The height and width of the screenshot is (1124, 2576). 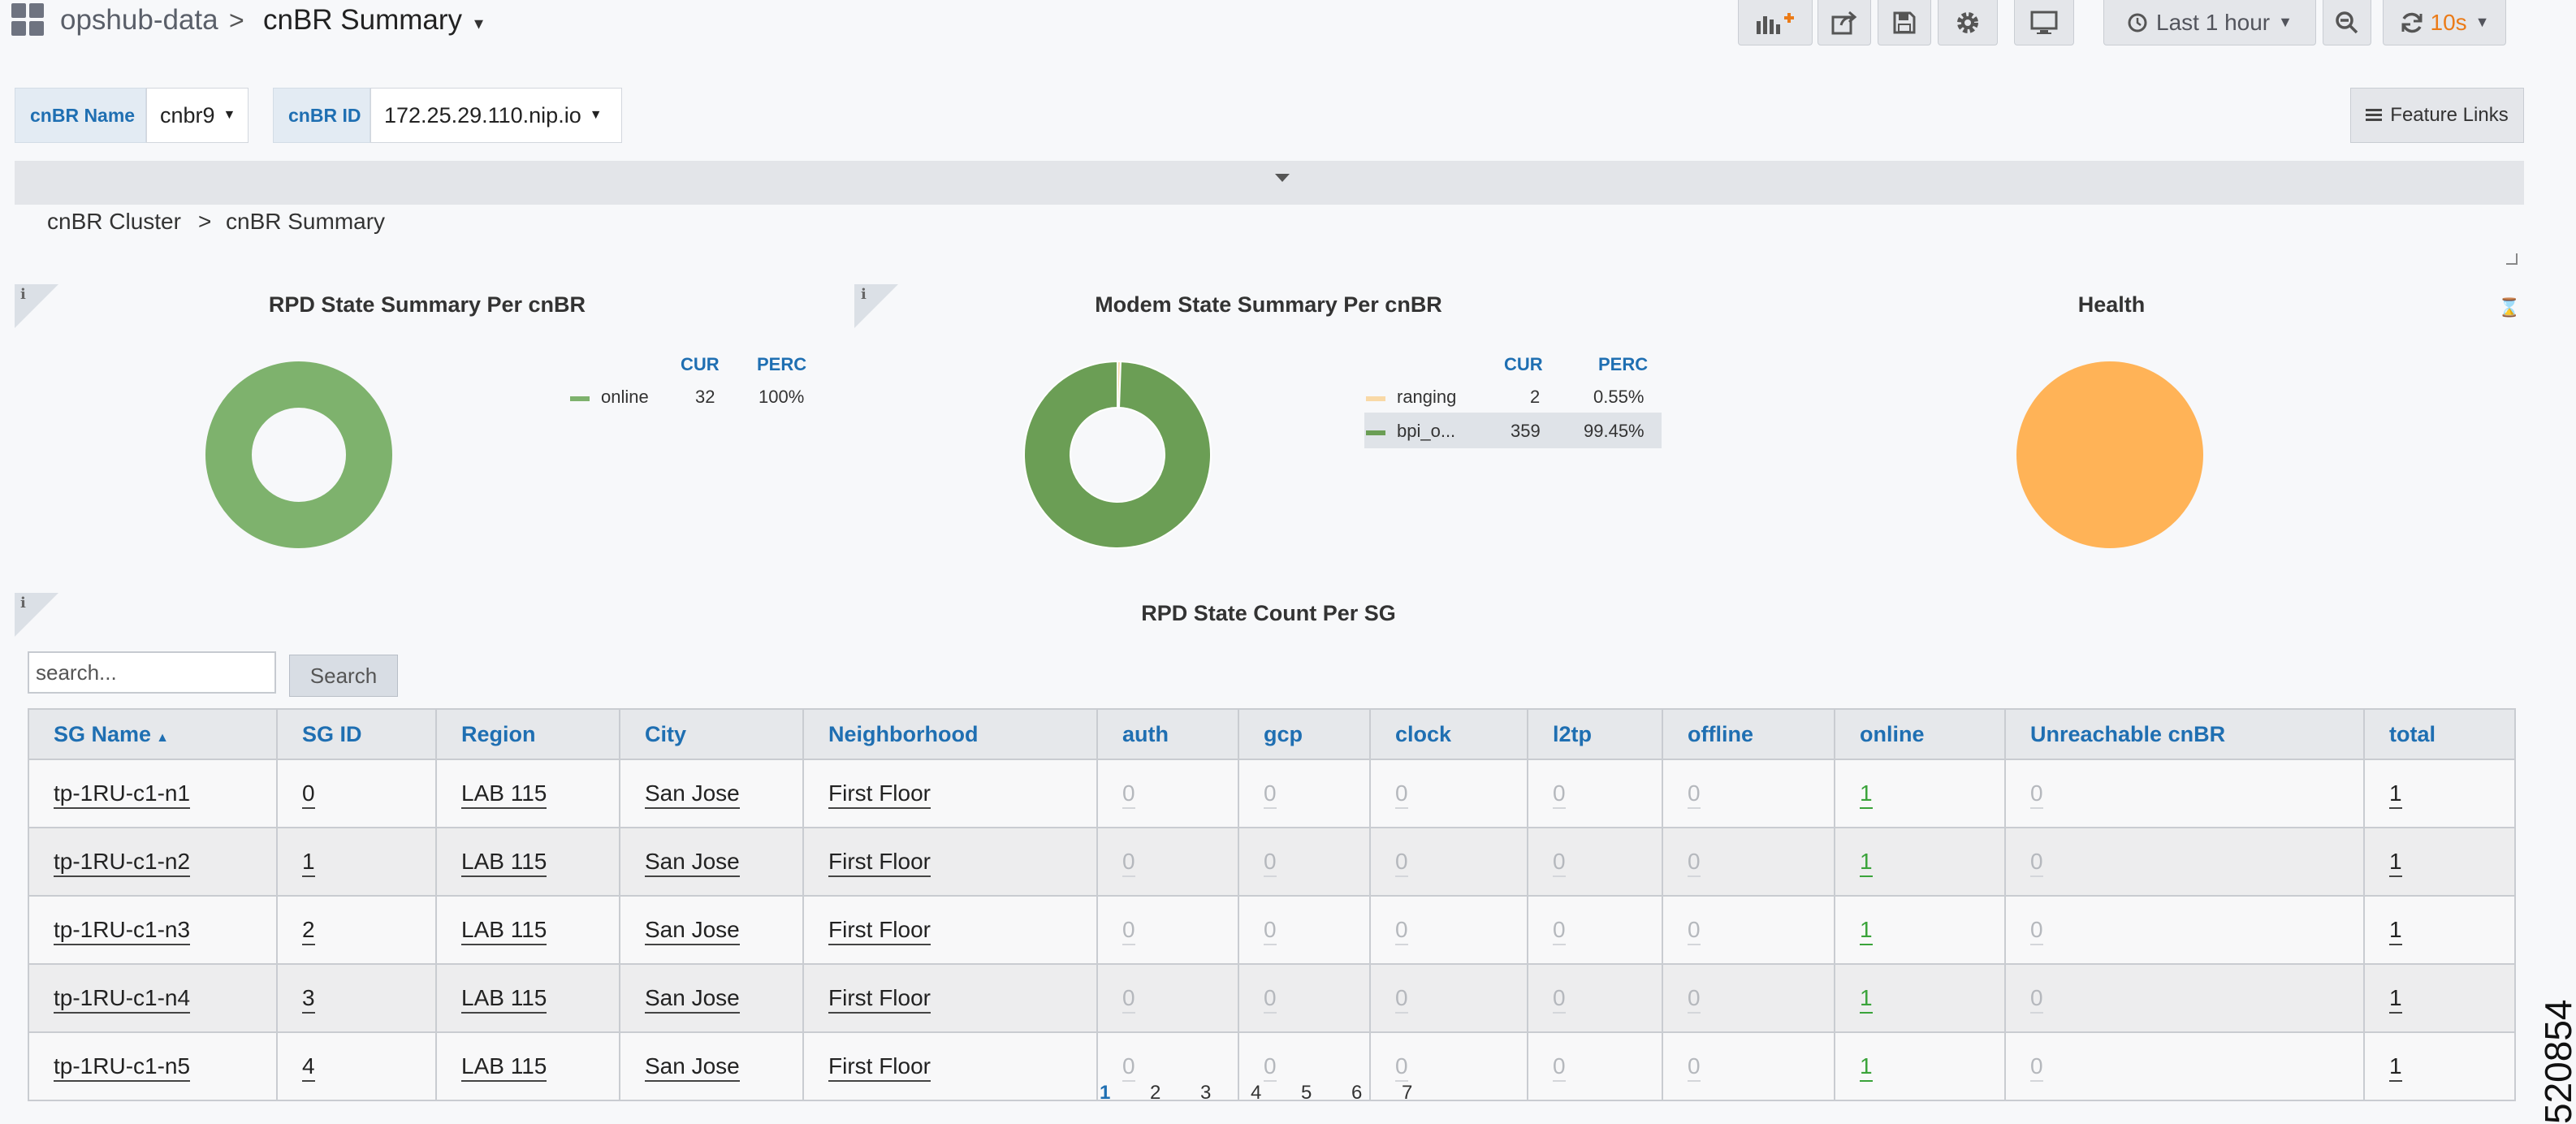 What do you see at coordinates (712, 734) in the screenshot?
I see `column-header-city: City` at bounding box center [712, 734].